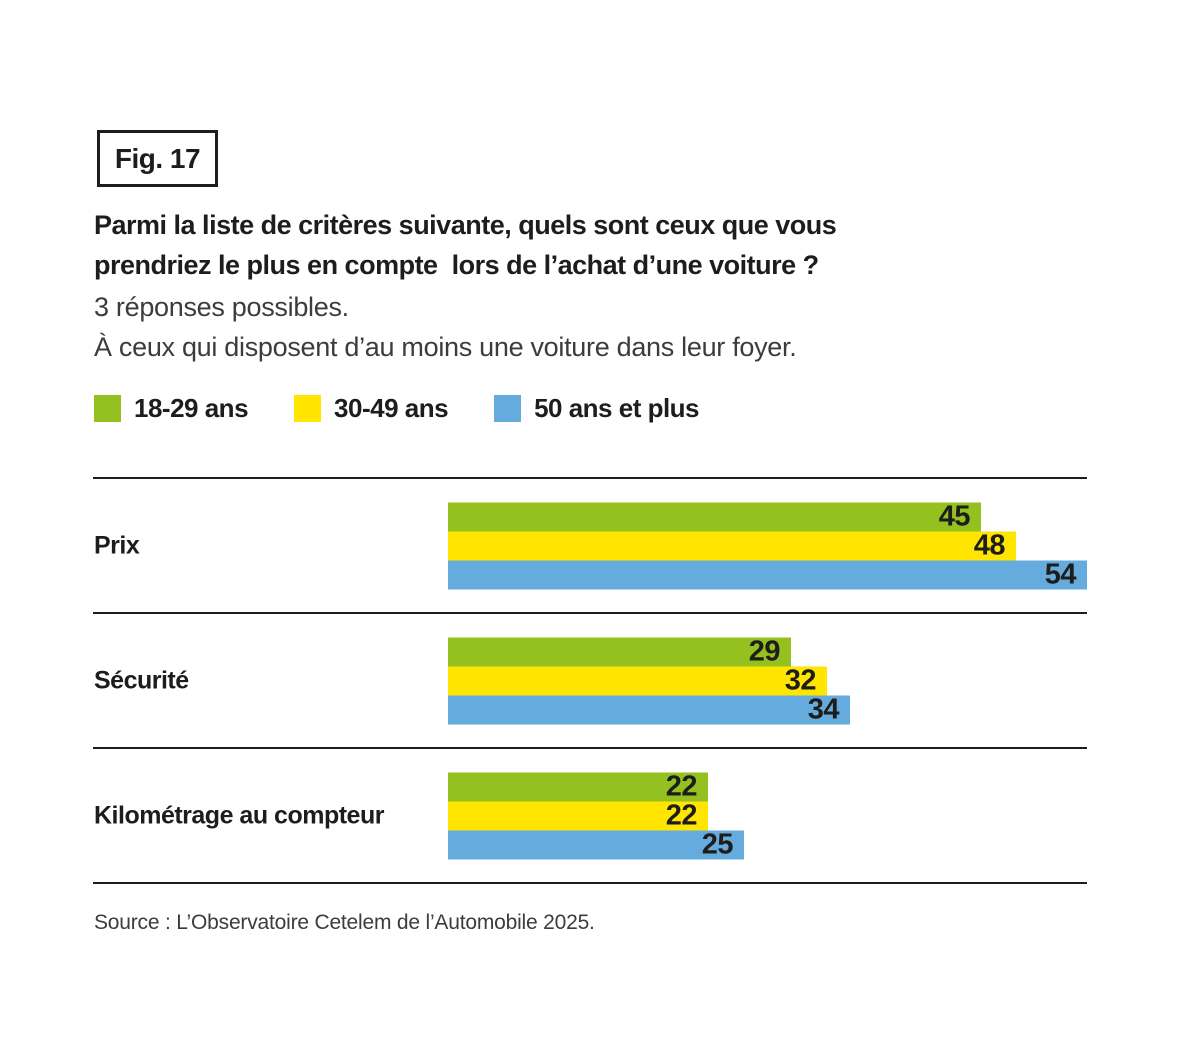 Image resolution: width=1181 pixels, height=1063 pixels. I want to click on bar-group: 29 32 34, so click(767, 680).